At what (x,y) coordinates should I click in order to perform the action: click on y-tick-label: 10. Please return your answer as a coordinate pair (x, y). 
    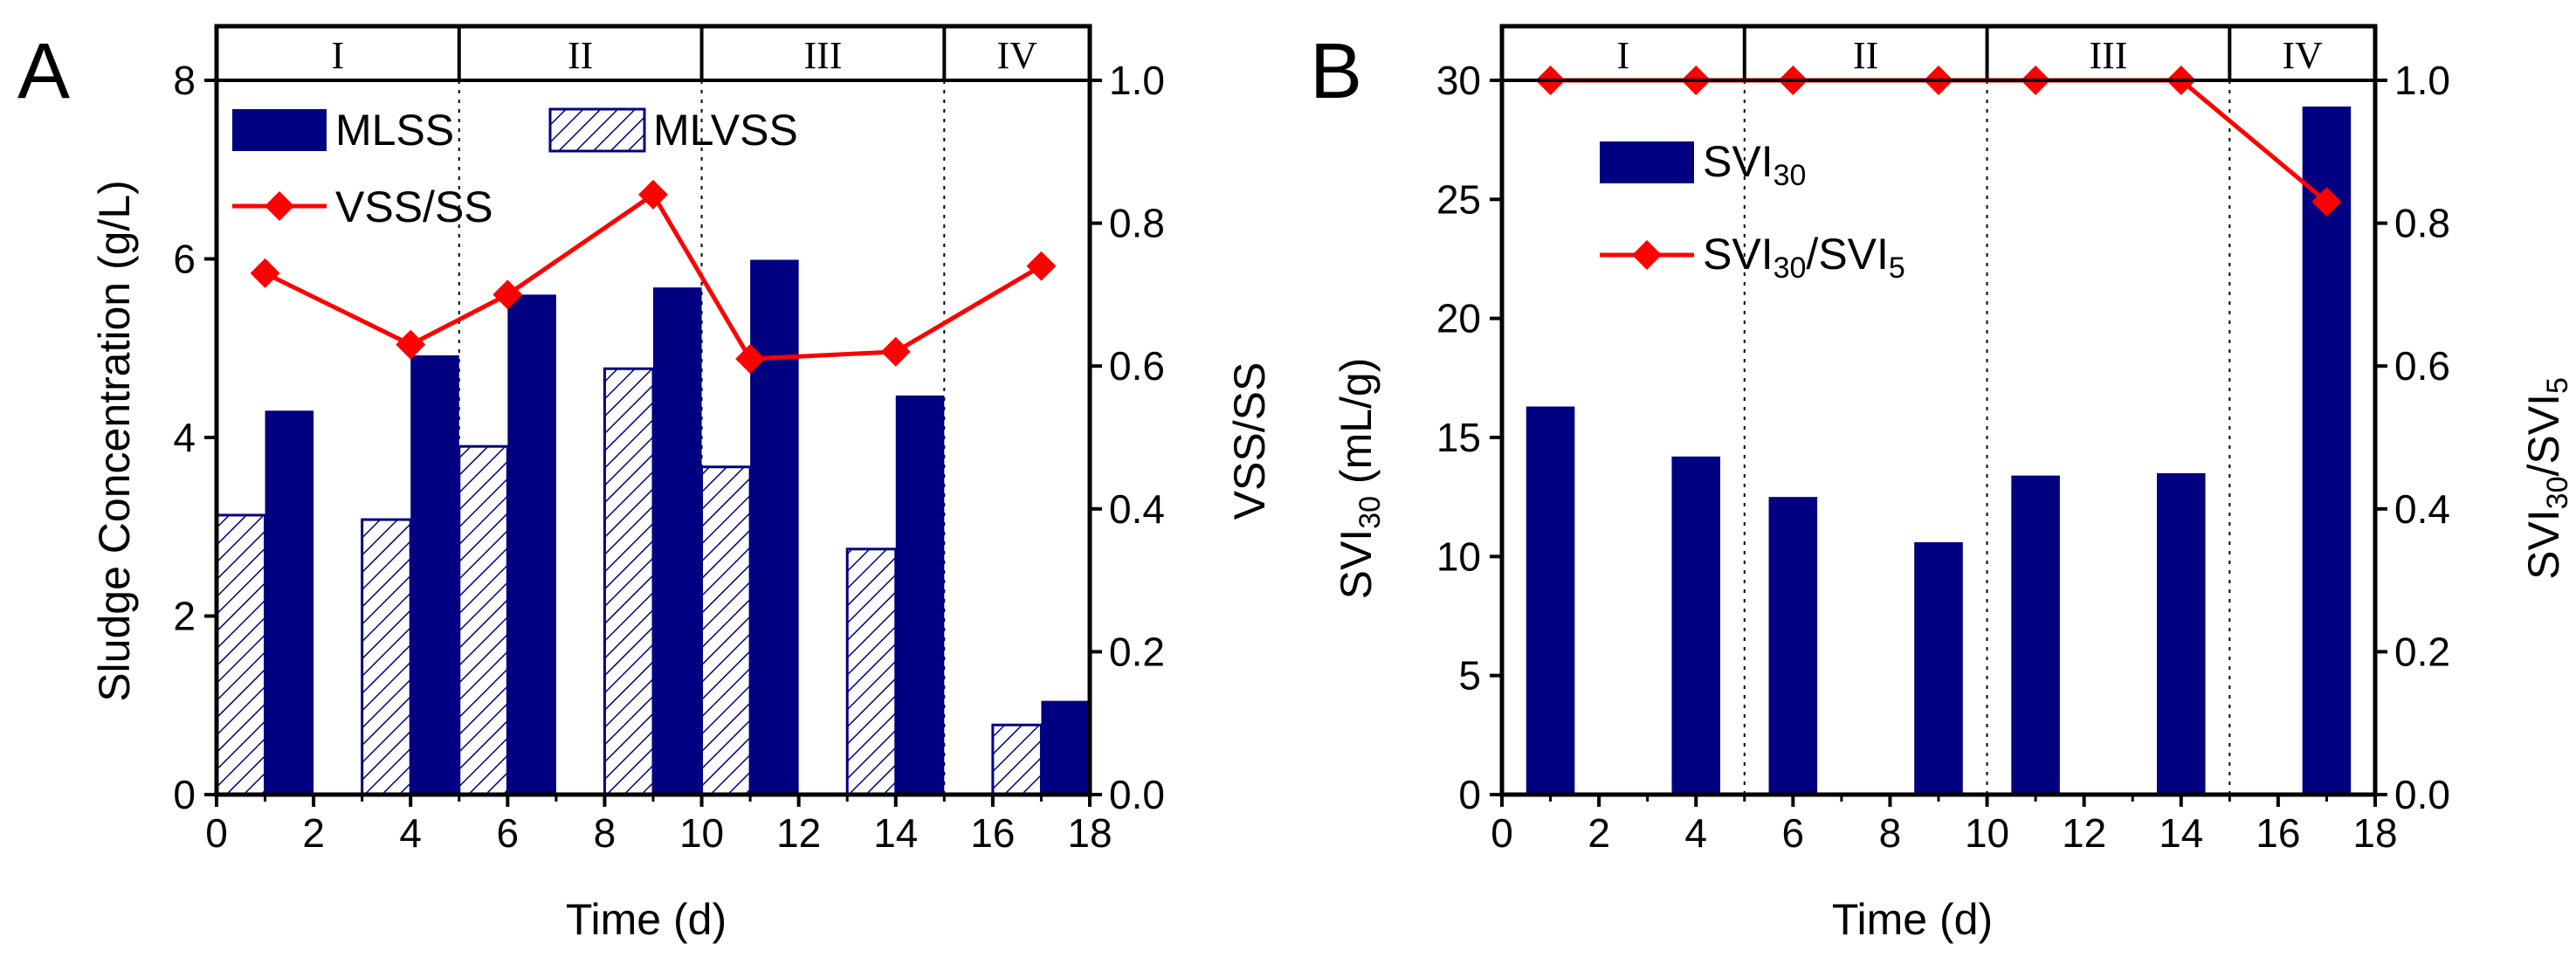
    Looking at the image, I should click on (1458, 556).